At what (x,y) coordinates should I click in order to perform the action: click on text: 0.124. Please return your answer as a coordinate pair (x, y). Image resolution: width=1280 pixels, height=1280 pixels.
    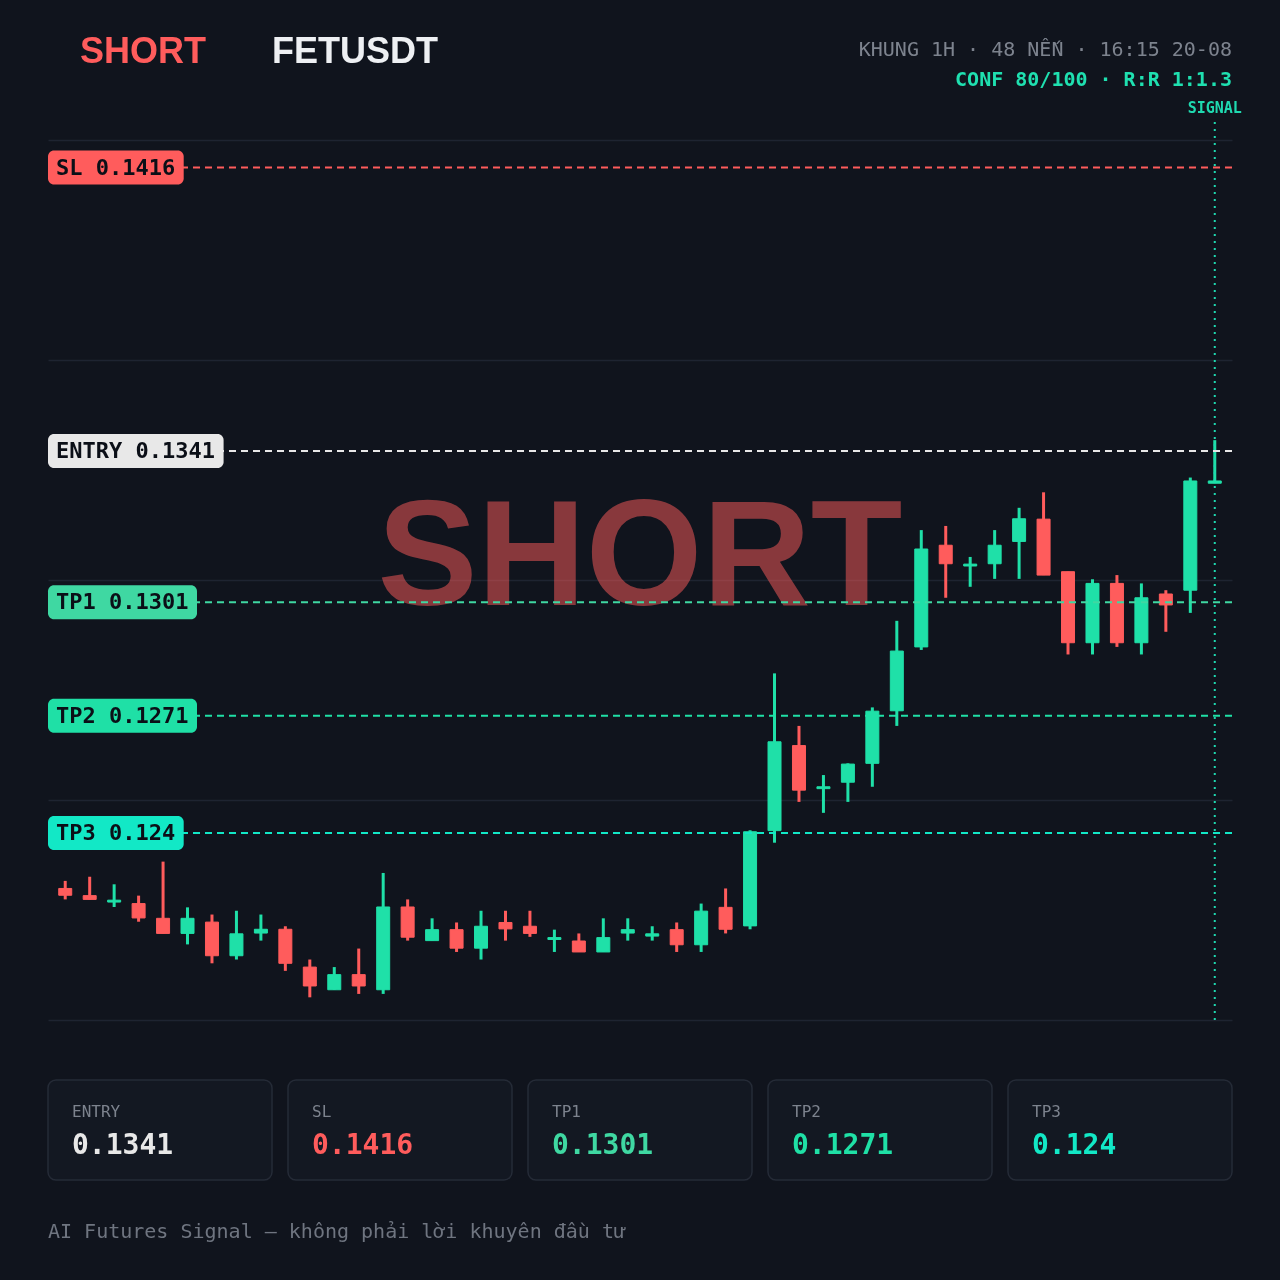
    Looking at the image, I should click on (1074, 1144).